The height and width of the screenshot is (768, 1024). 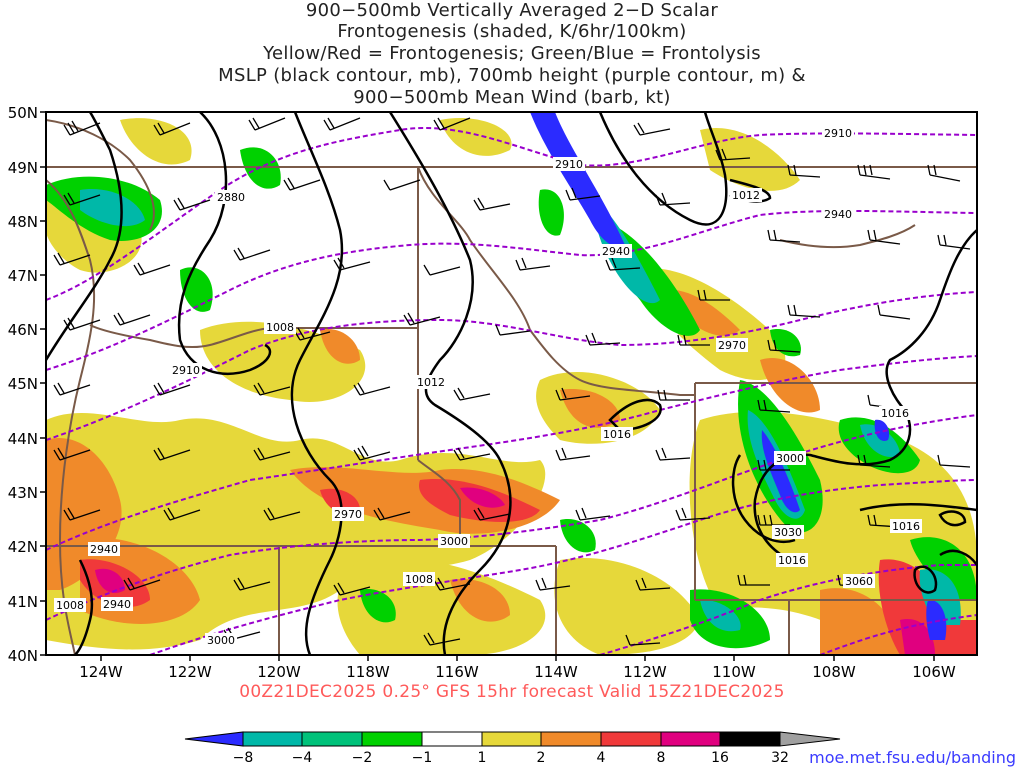 What do you see at coordinates (362, 758) in the screenshot?
I see `colorbar-tick: −2` at bounding box center [362, 758].